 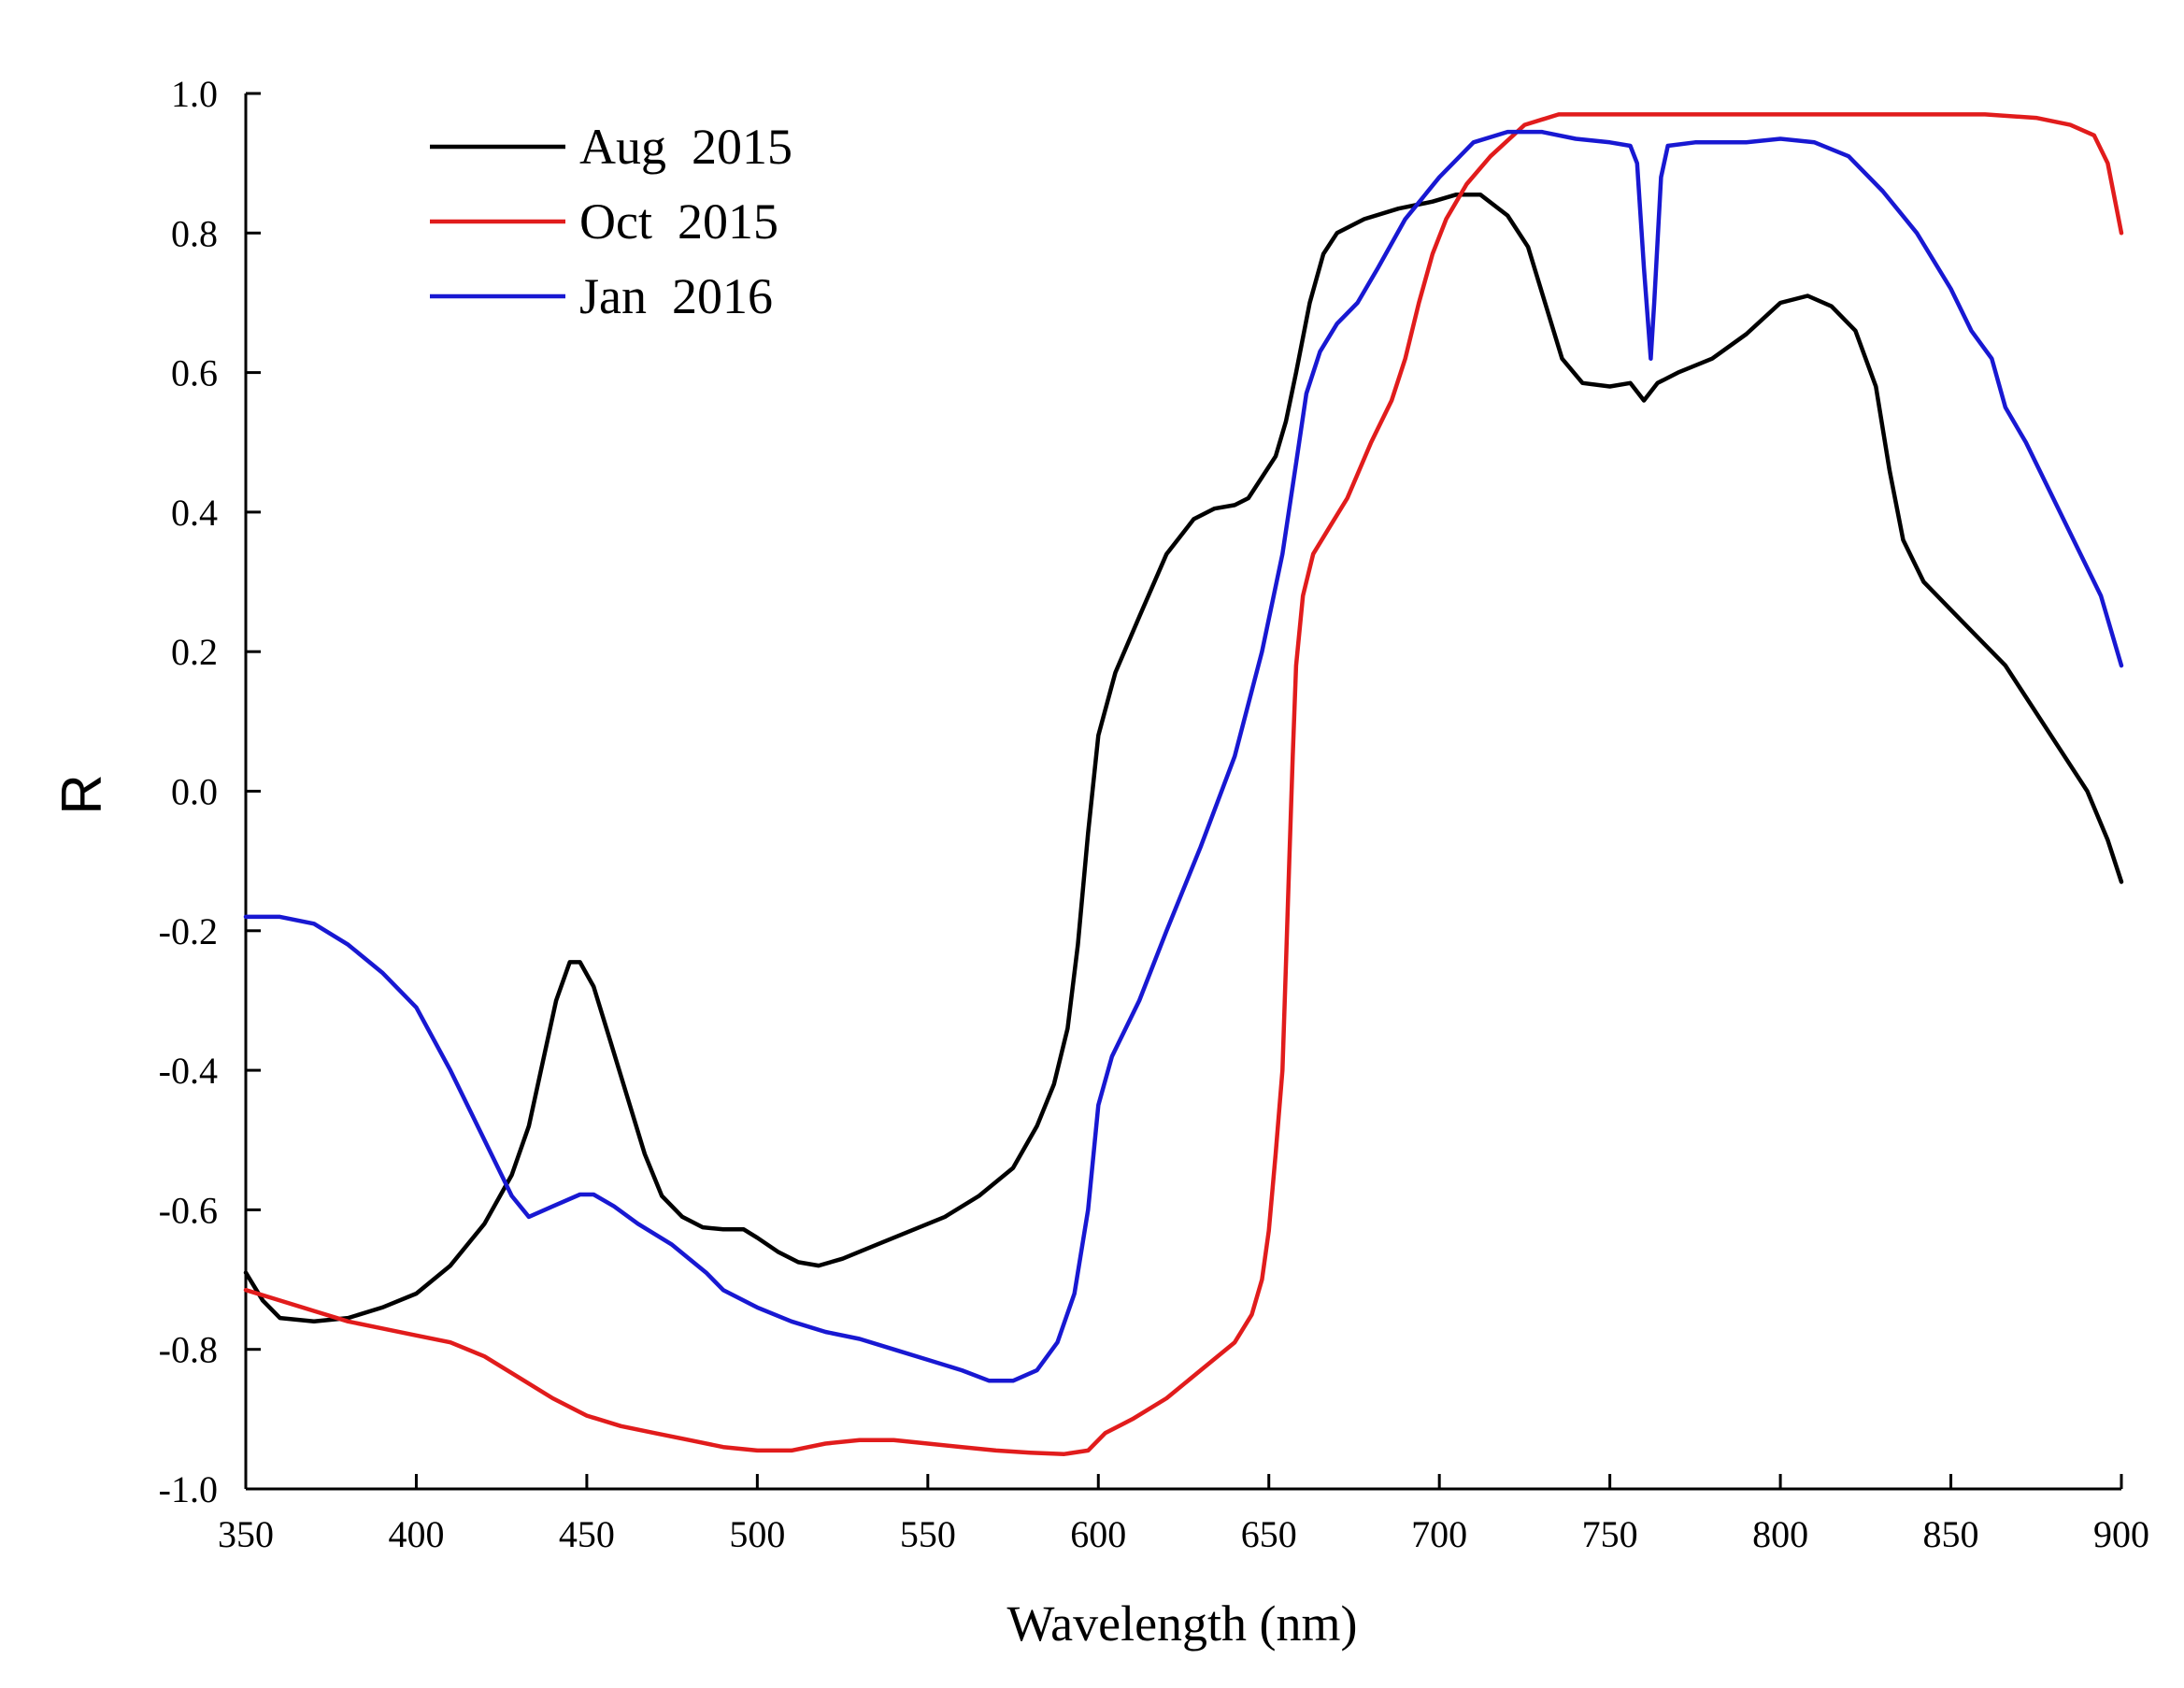 I want to click on y-tick-label: 0.0, so click(x=194, y=792).